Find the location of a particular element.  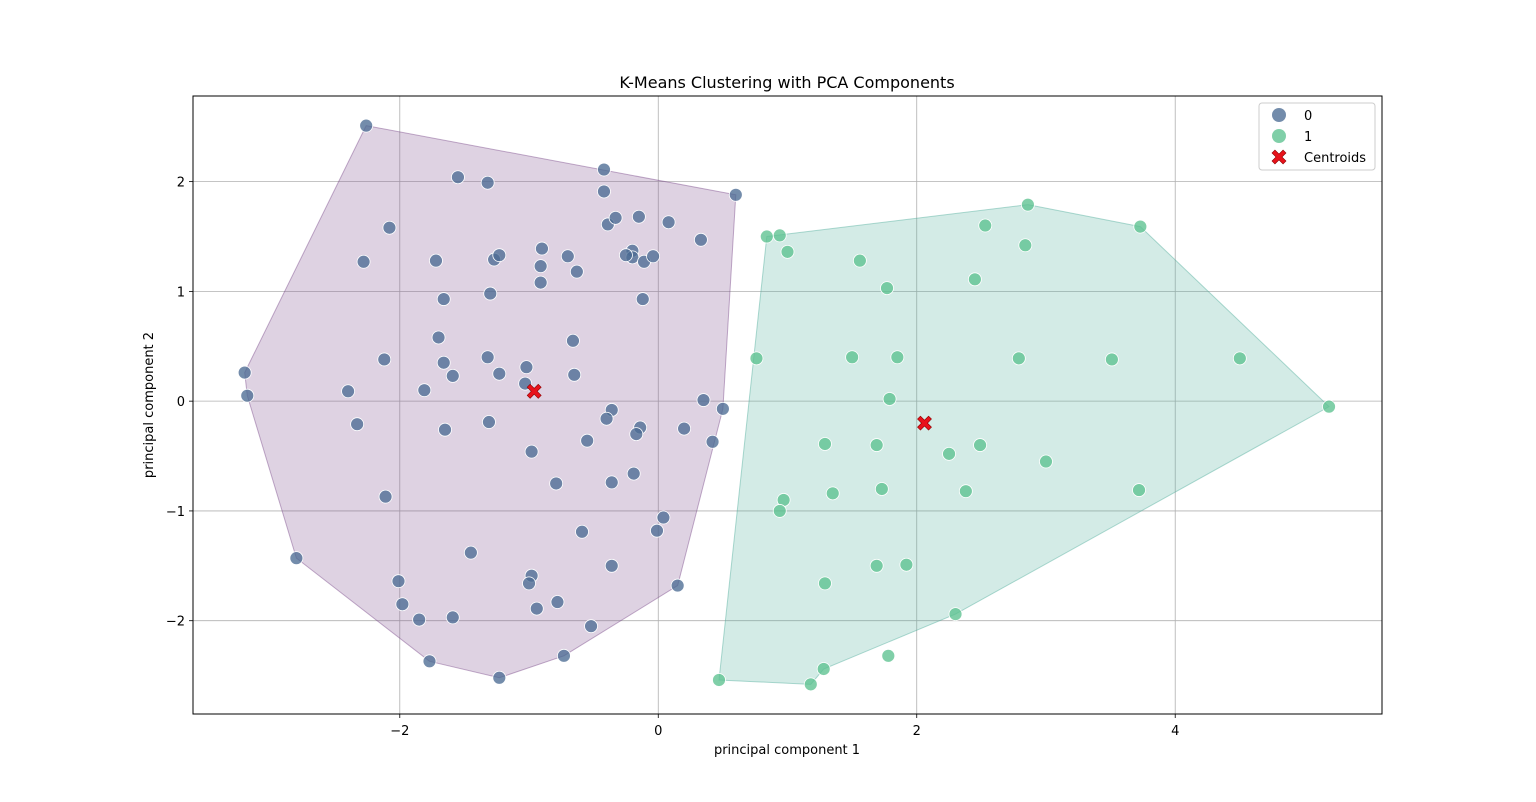

y-tick-label: 1 is located at coordinates (181, 292).